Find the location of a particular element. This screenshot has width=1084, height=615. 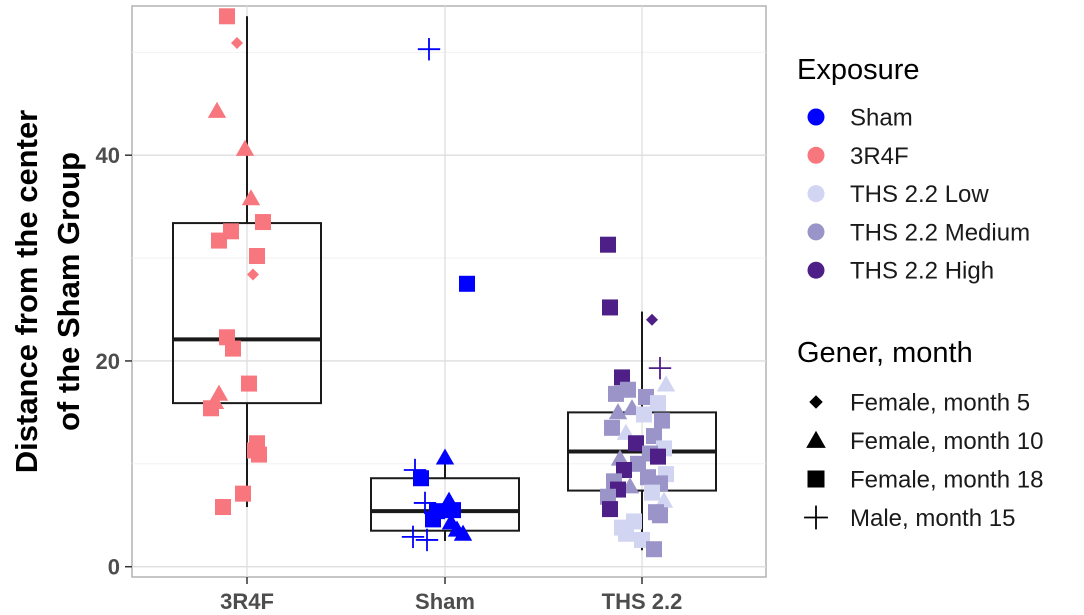

box-sham is located at coordinates (445, 504).